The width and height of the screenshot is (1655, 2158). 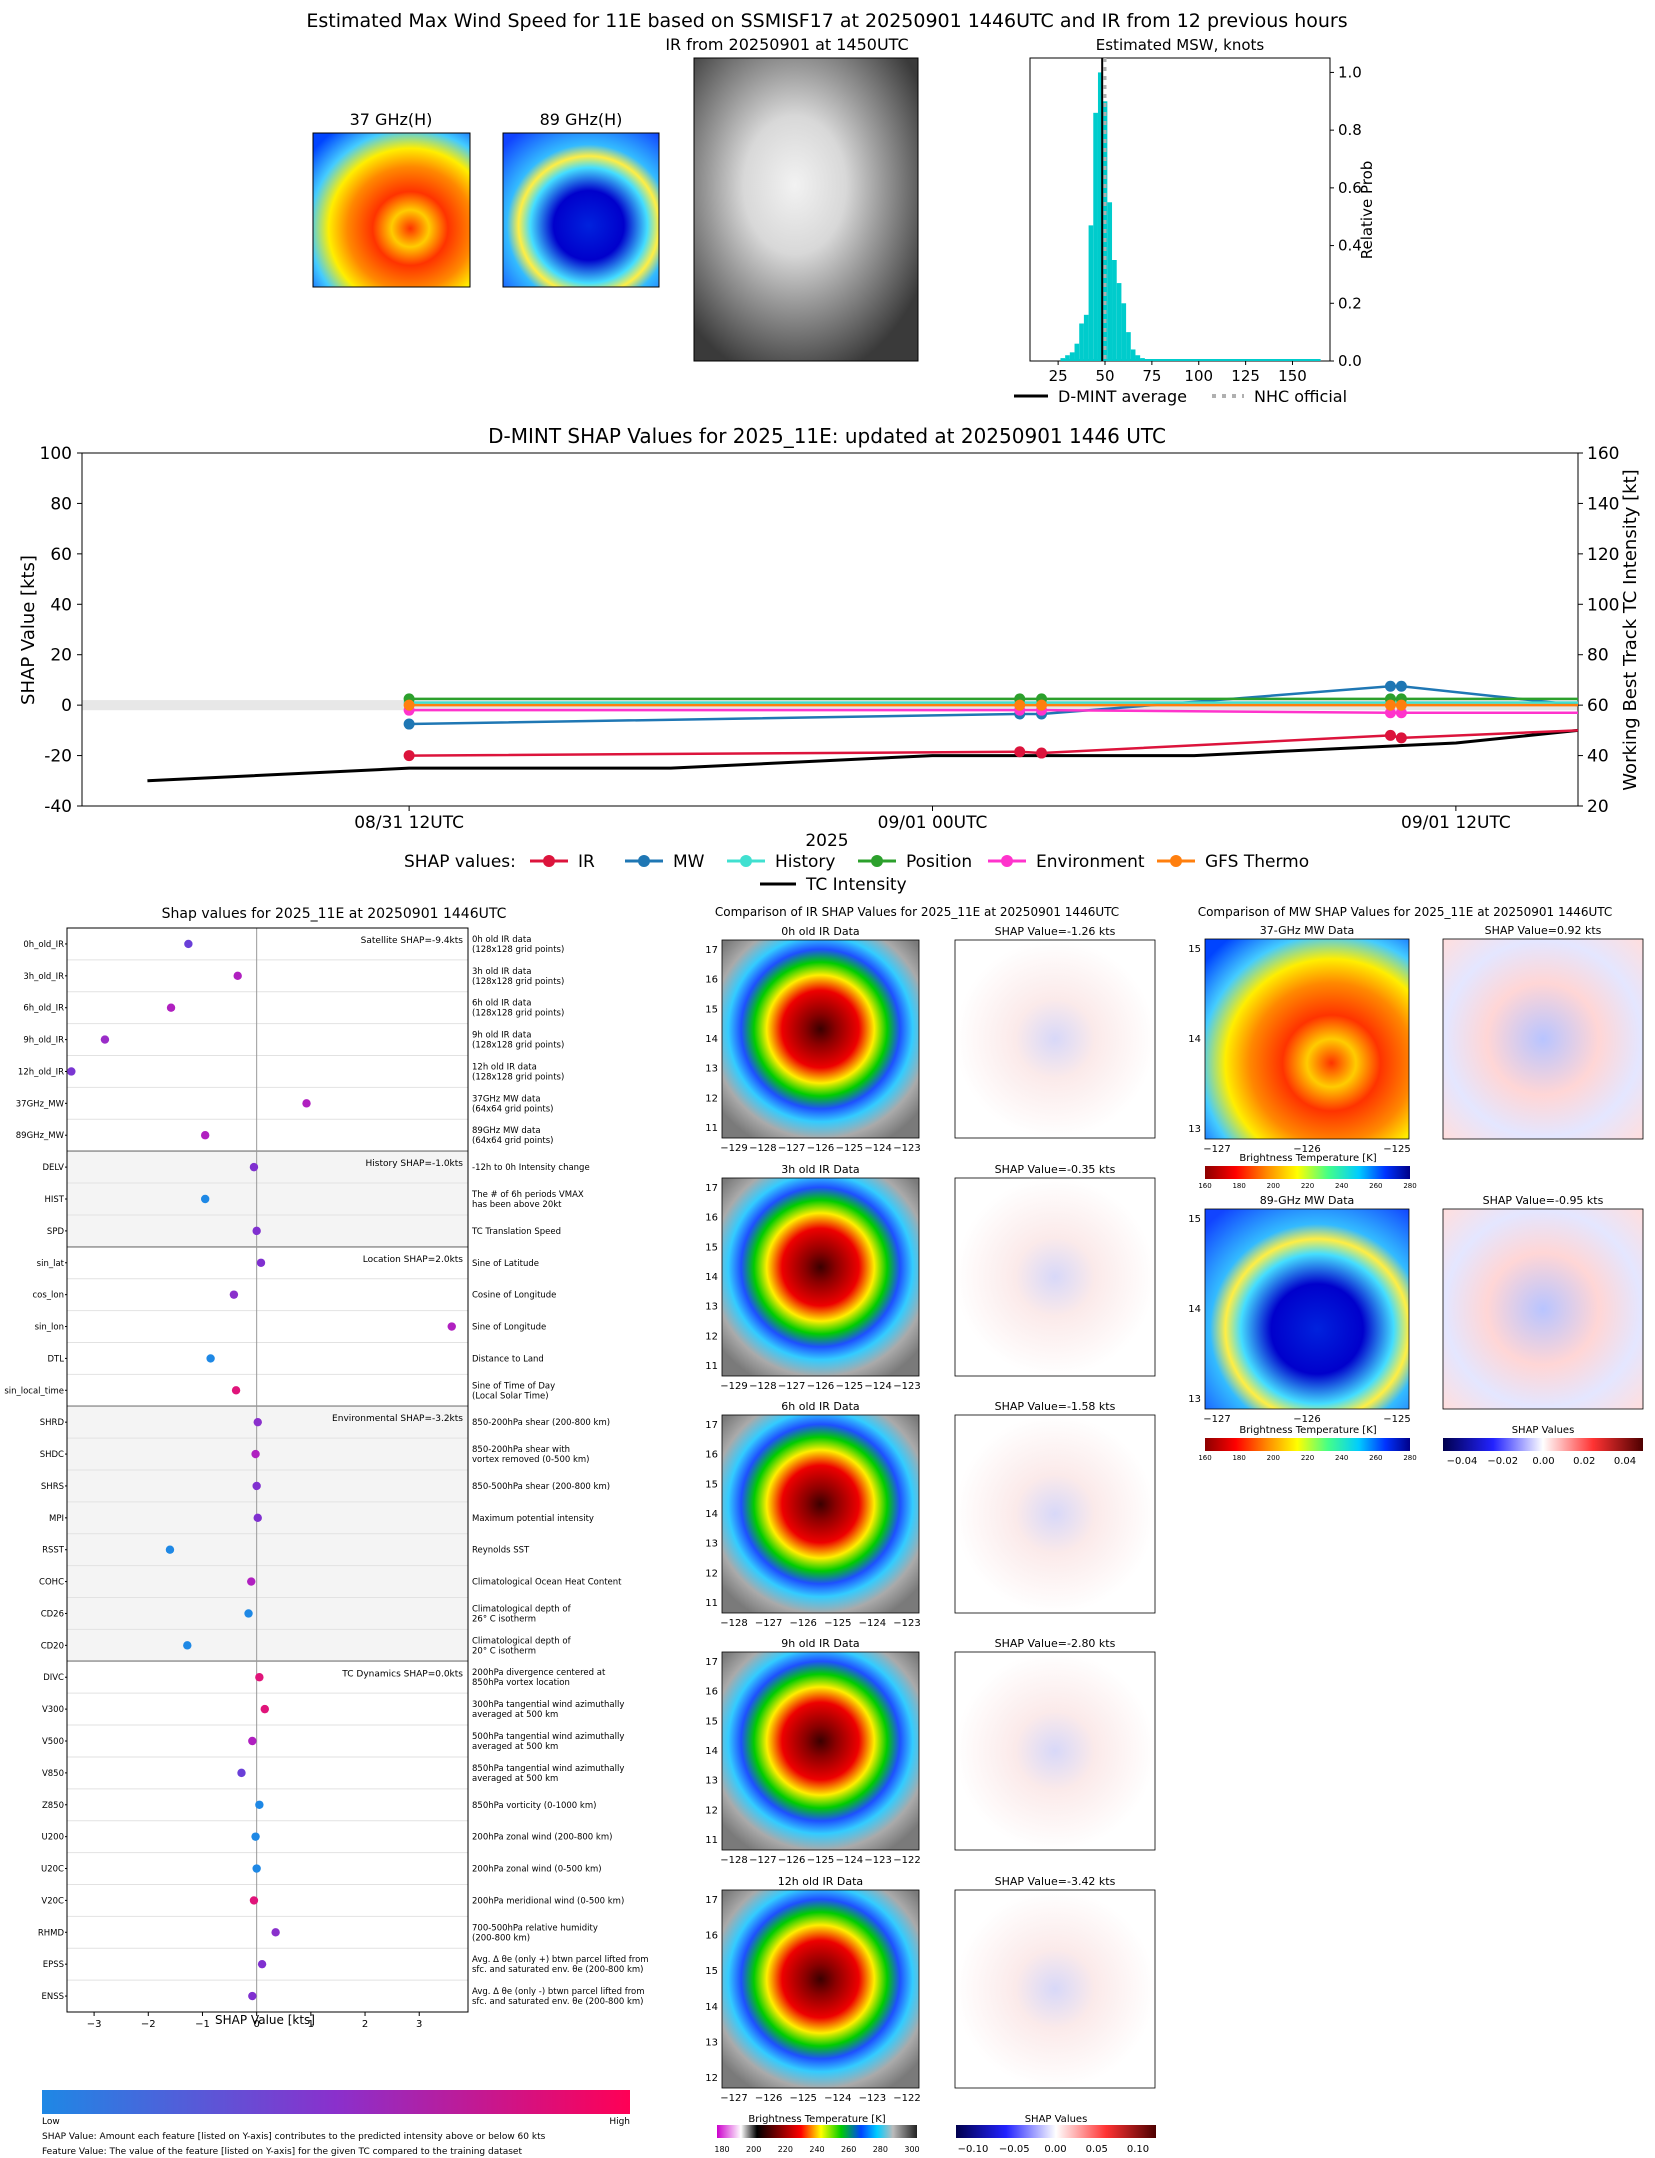 What do you see at coordinates (993, 711) in the screenshot?
I see `ts-series-environment` at bounding box center [993, 711].